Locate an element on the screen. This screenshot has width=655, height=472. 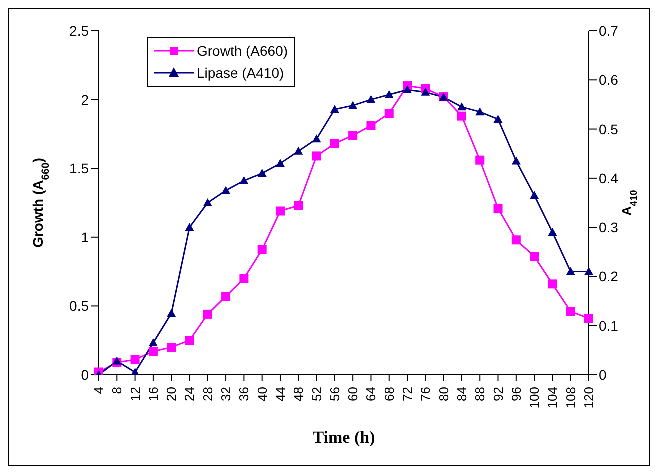
x-tick-label: 96 is located at coordinates (516, 394).